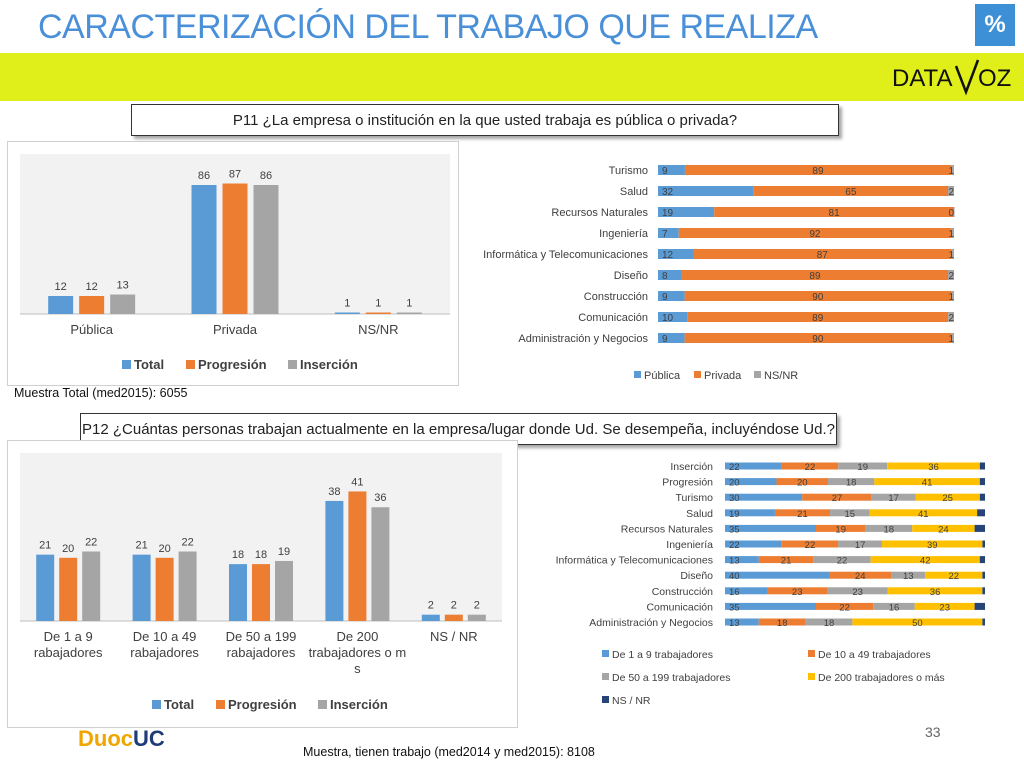  Describe the element at coordinates (696, 576) in the screenshot. I see `category-label: Diseño` at that location.